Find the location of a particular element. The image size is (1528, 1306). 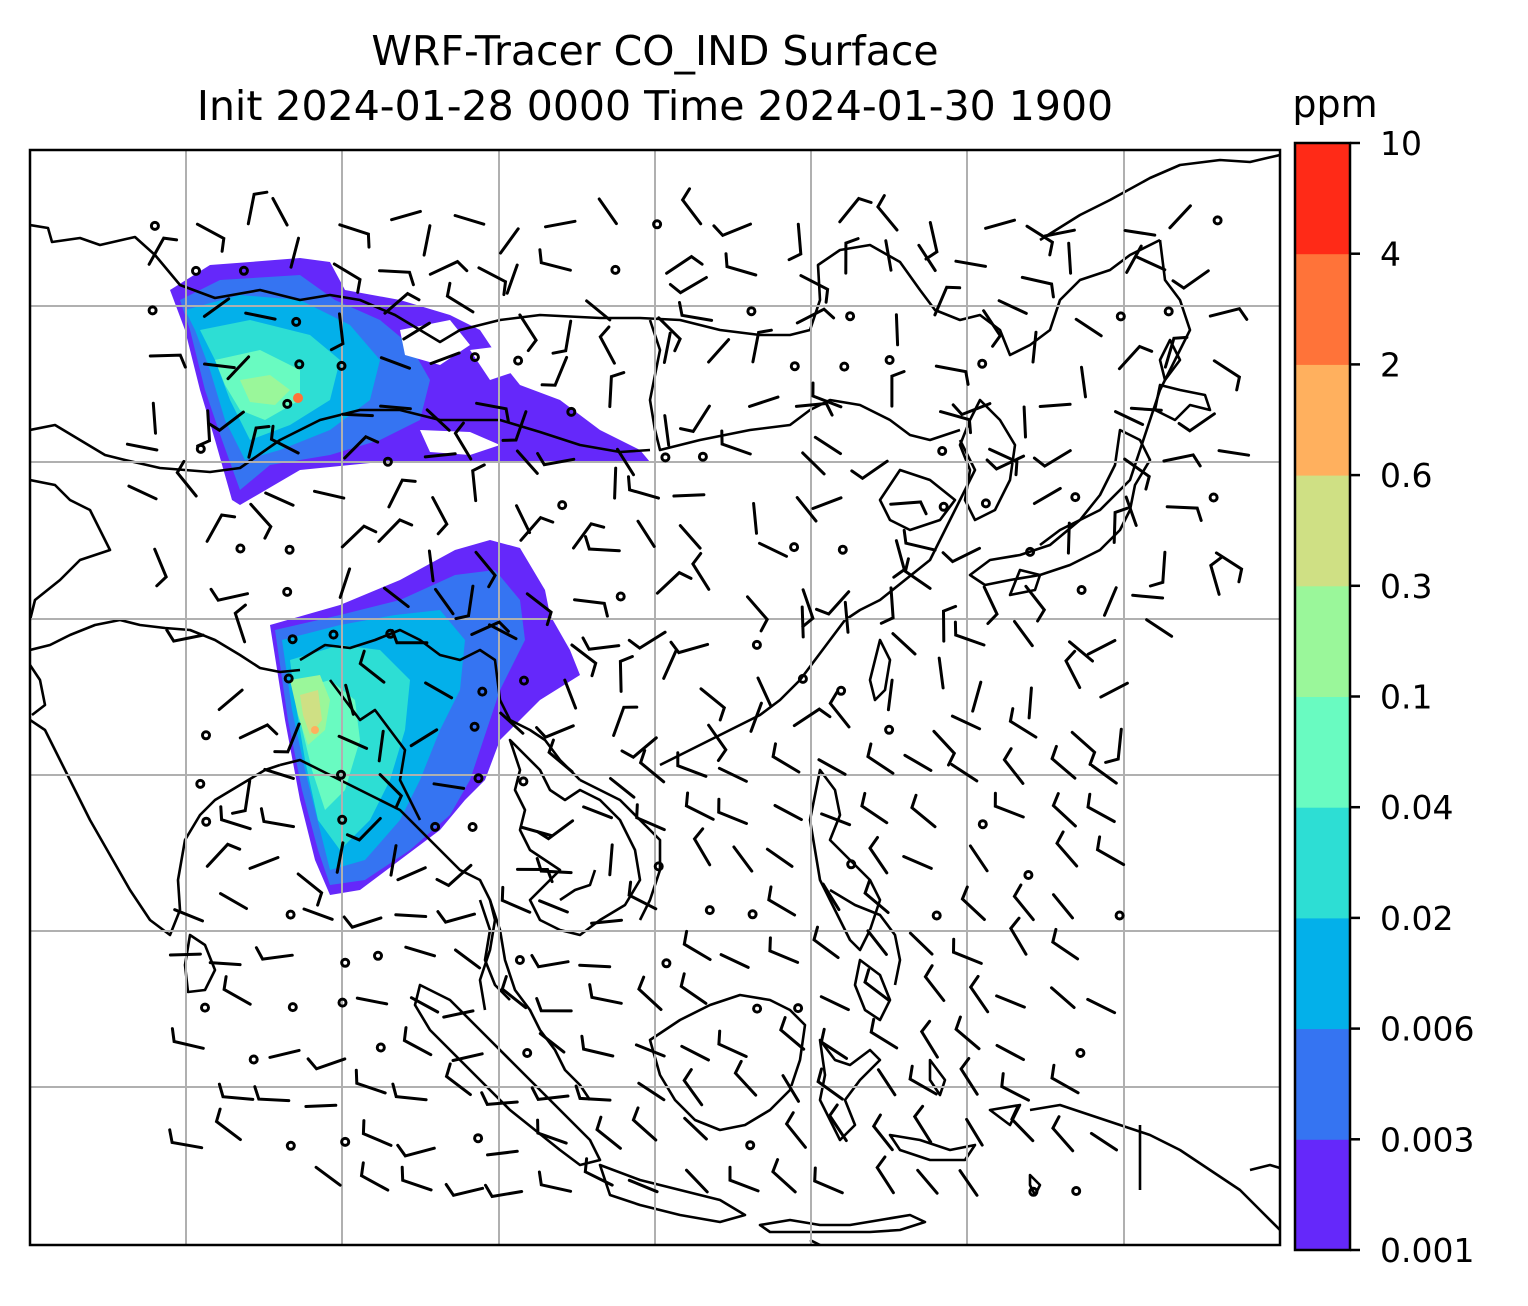

colorbar-tick-label: 0.1 is located at coordinates (1406, 697).